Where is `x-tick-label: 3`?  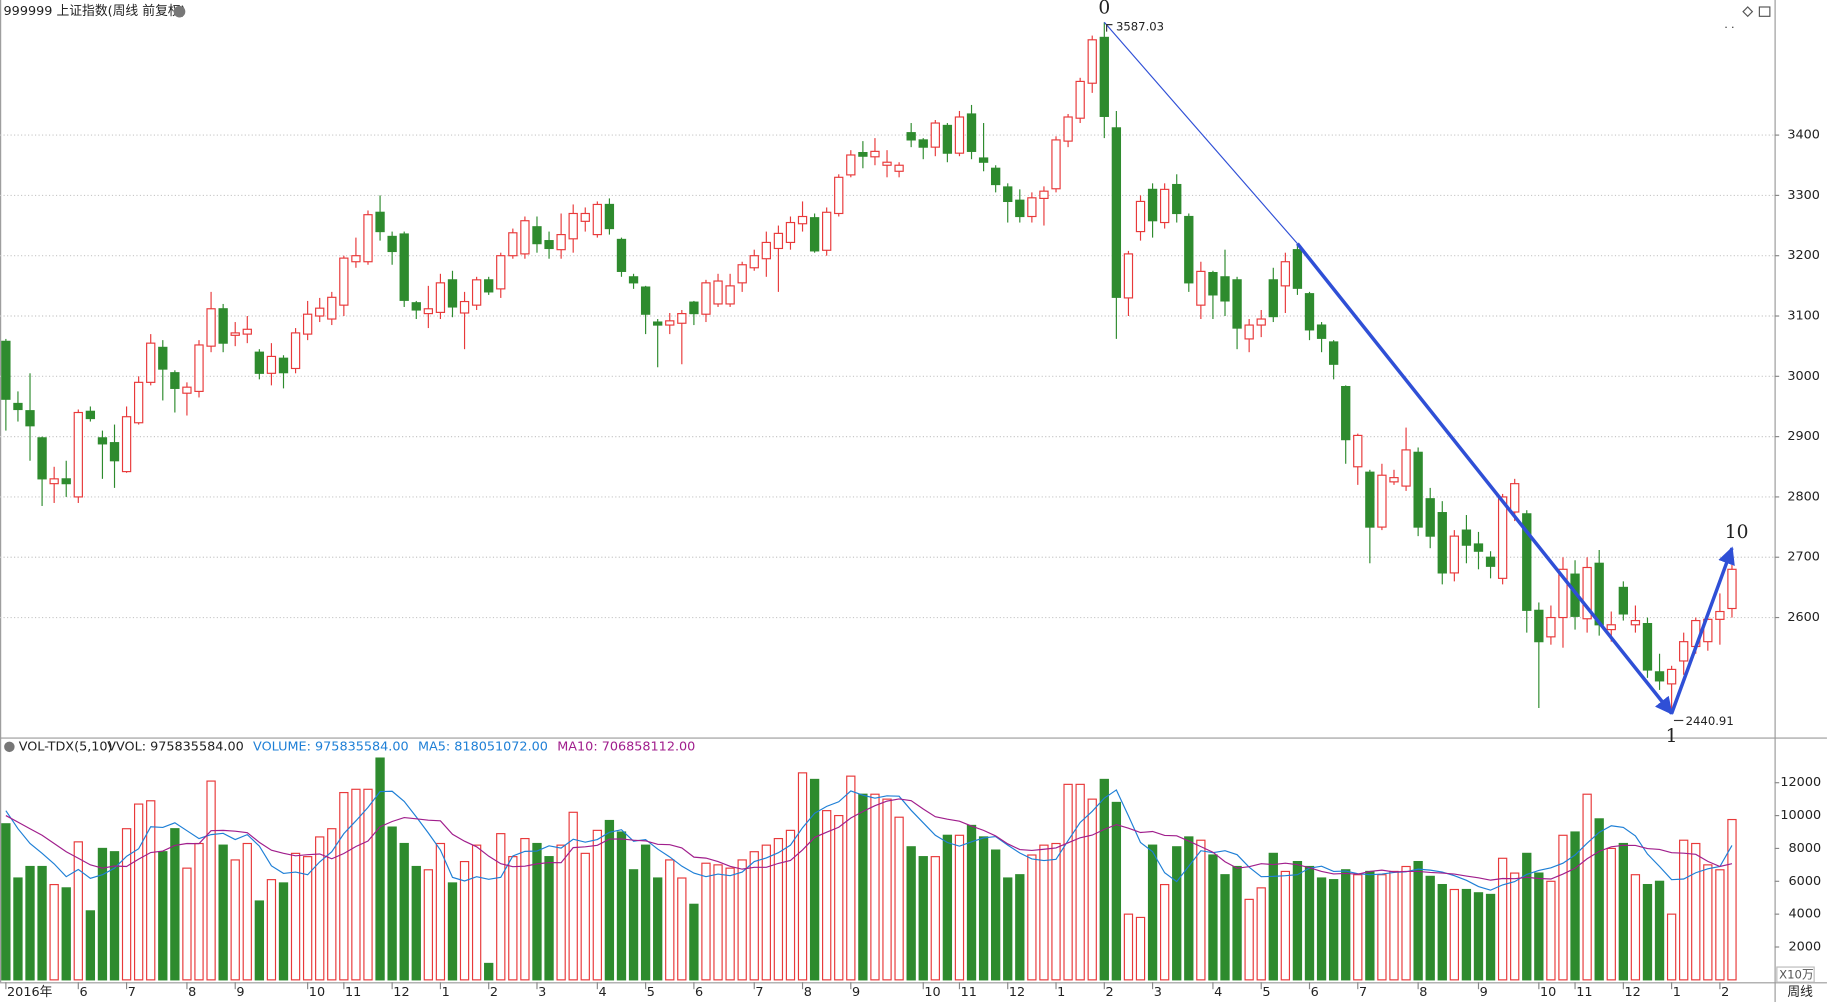 x-tick-label: 3 is located at coordinates (1158, 992).